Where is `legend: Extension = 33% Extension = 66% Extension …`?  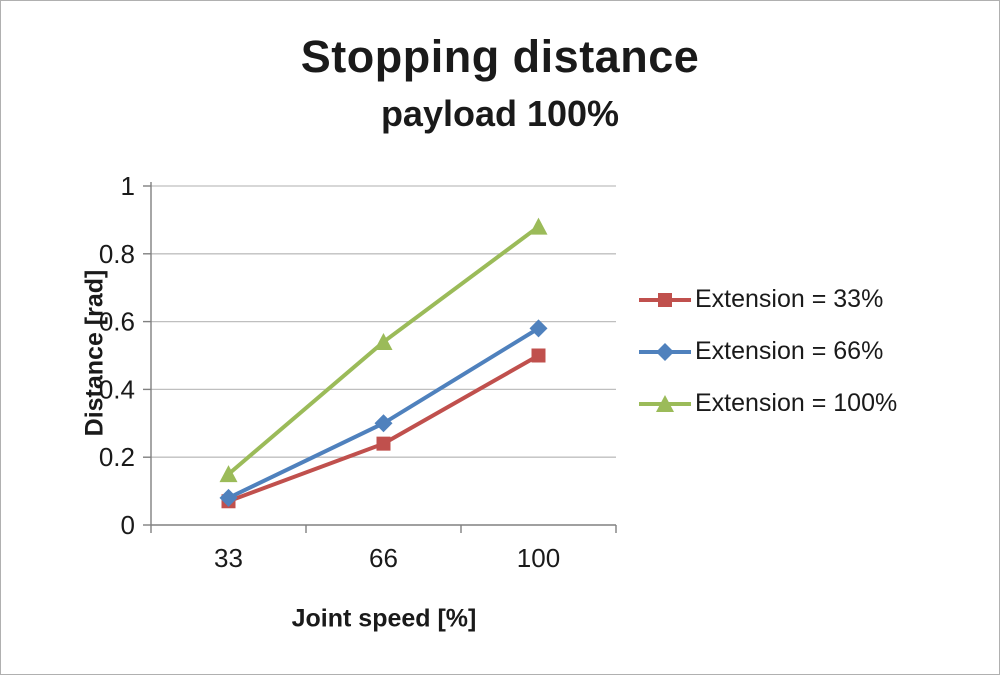
legend: Extension = 33% Extension = 66% Extension … is located at coordinates (768, 351).